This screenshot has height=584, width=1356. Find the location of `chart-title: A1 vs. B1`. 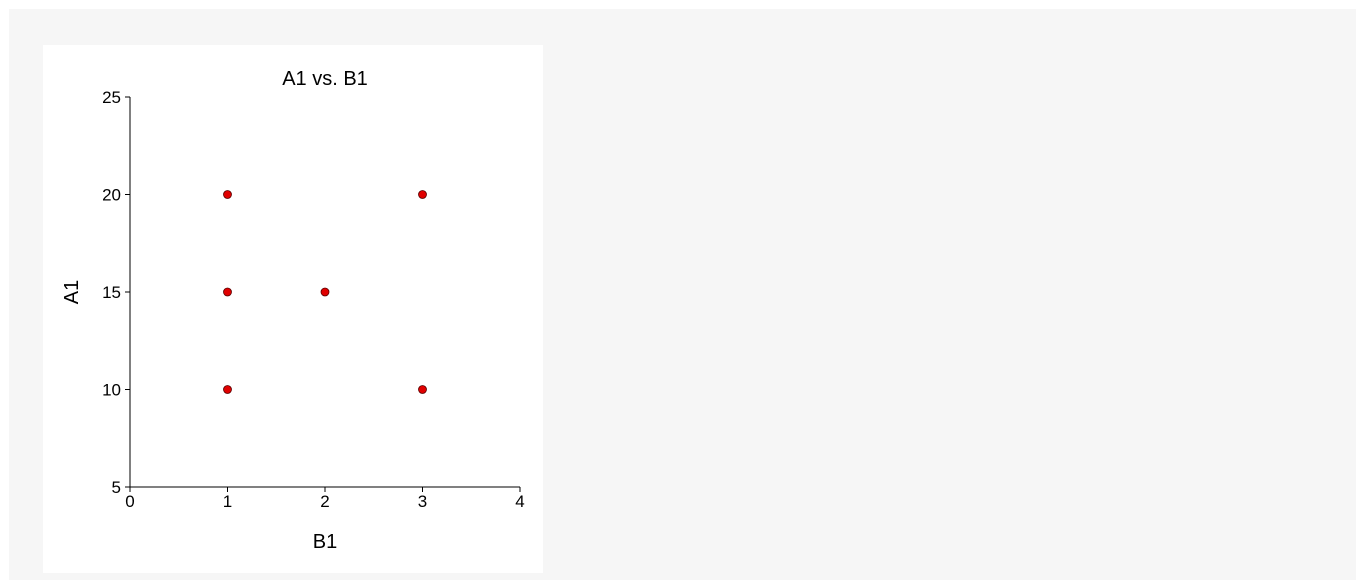

chart-title: A1 vs. B1 is located at coordinates (325, 79).